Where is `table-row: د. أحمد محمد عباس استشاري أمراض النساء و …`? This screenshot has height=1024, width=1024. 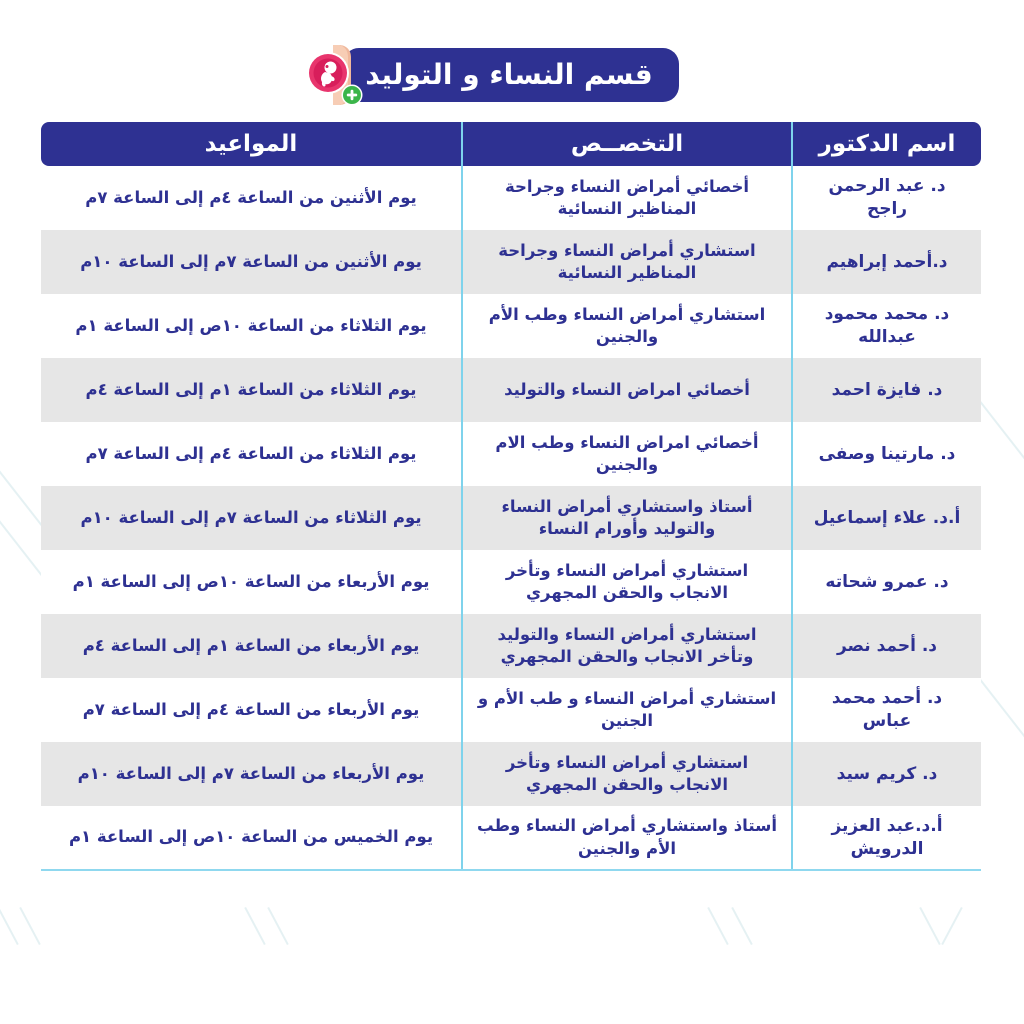 table-row: د. أحمد محمد عباس استشاري أمراض النساء و … is located at coordinates (512, 710).